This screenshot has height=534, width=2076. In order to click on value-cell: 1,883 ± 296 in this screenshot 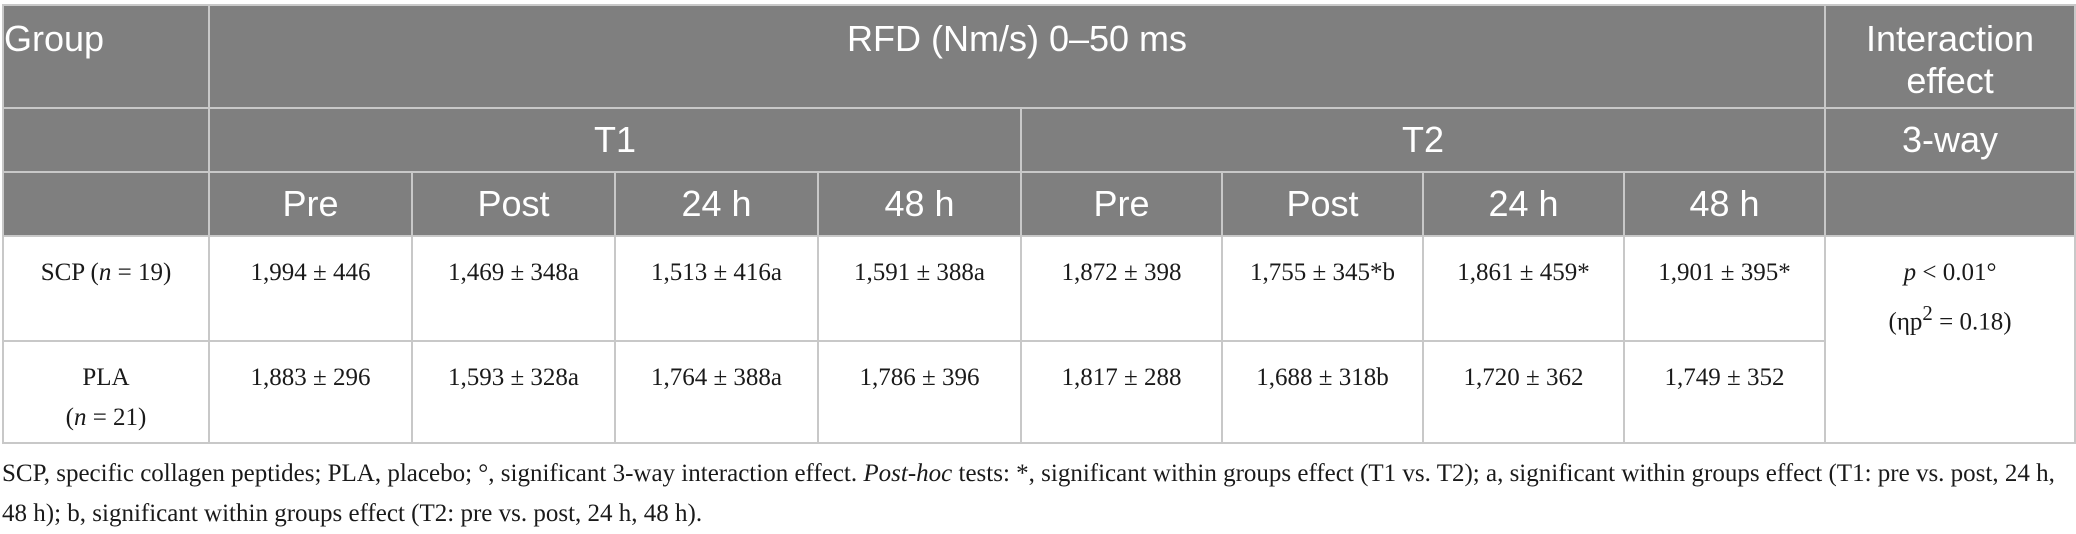, I will do `click(310, 392)`.